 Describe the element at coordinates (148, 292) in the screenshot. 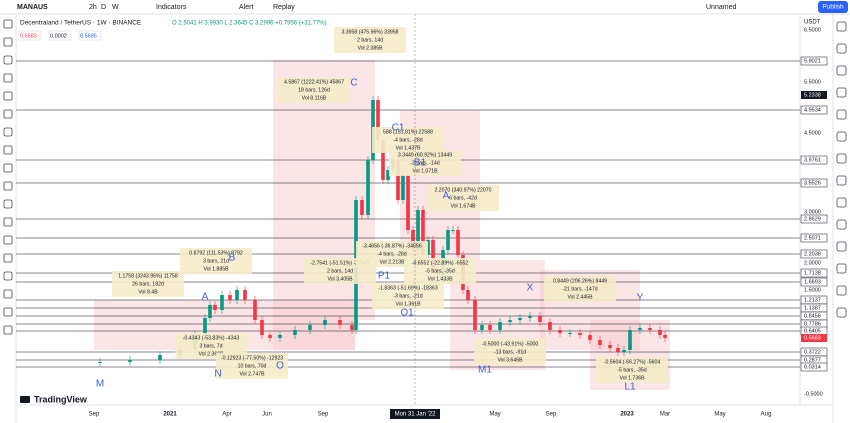

I see `annotation-text: Vol 8.4B` at that location.